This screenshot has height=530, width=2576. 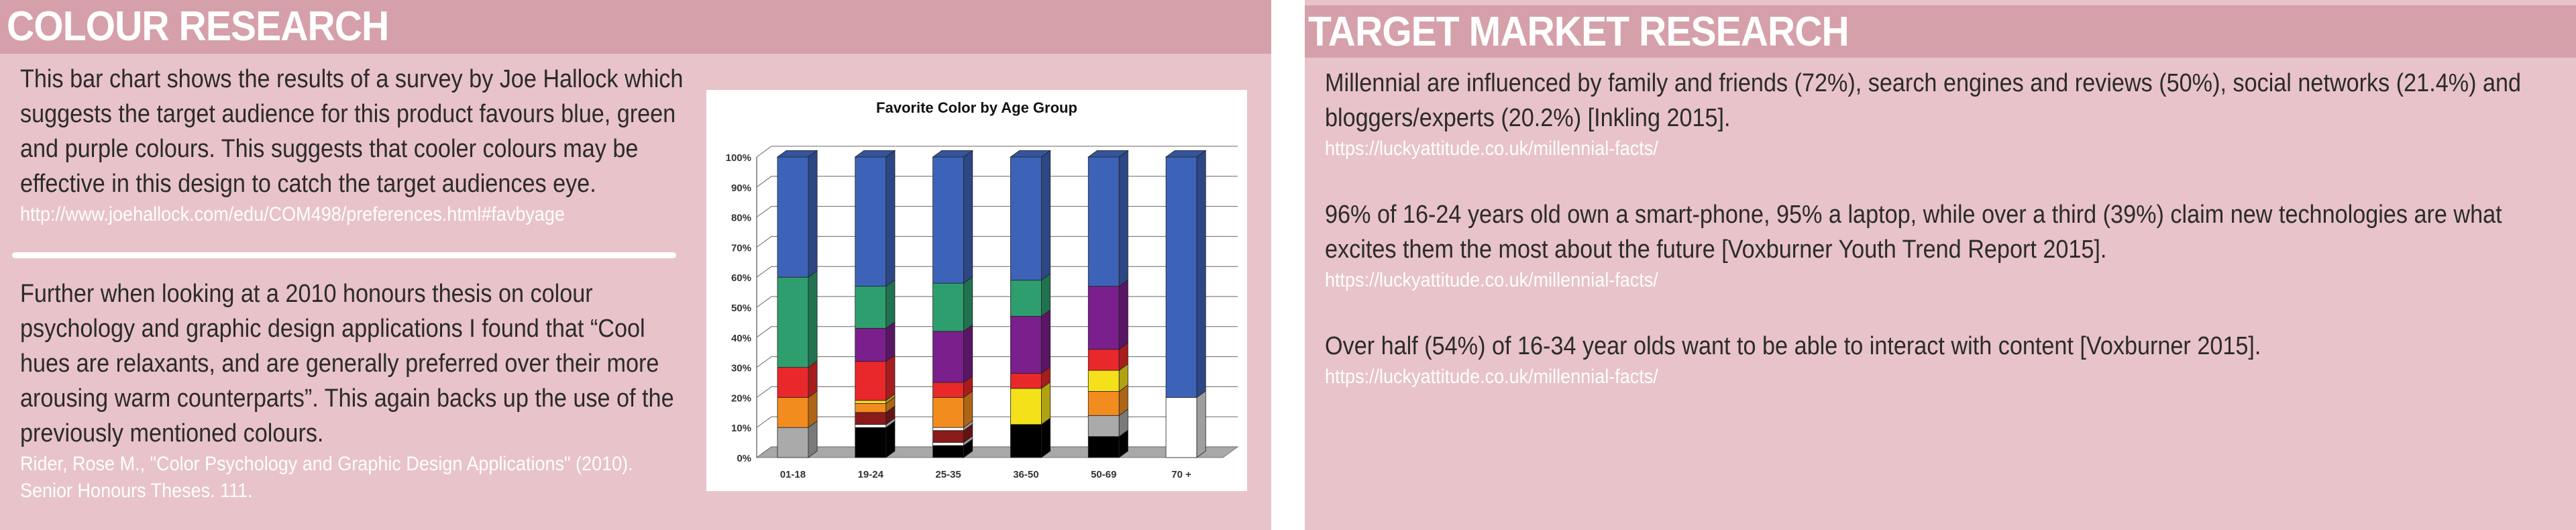 I want to click on chart-y-tick-label: 70%, so click(x=741, y=248).